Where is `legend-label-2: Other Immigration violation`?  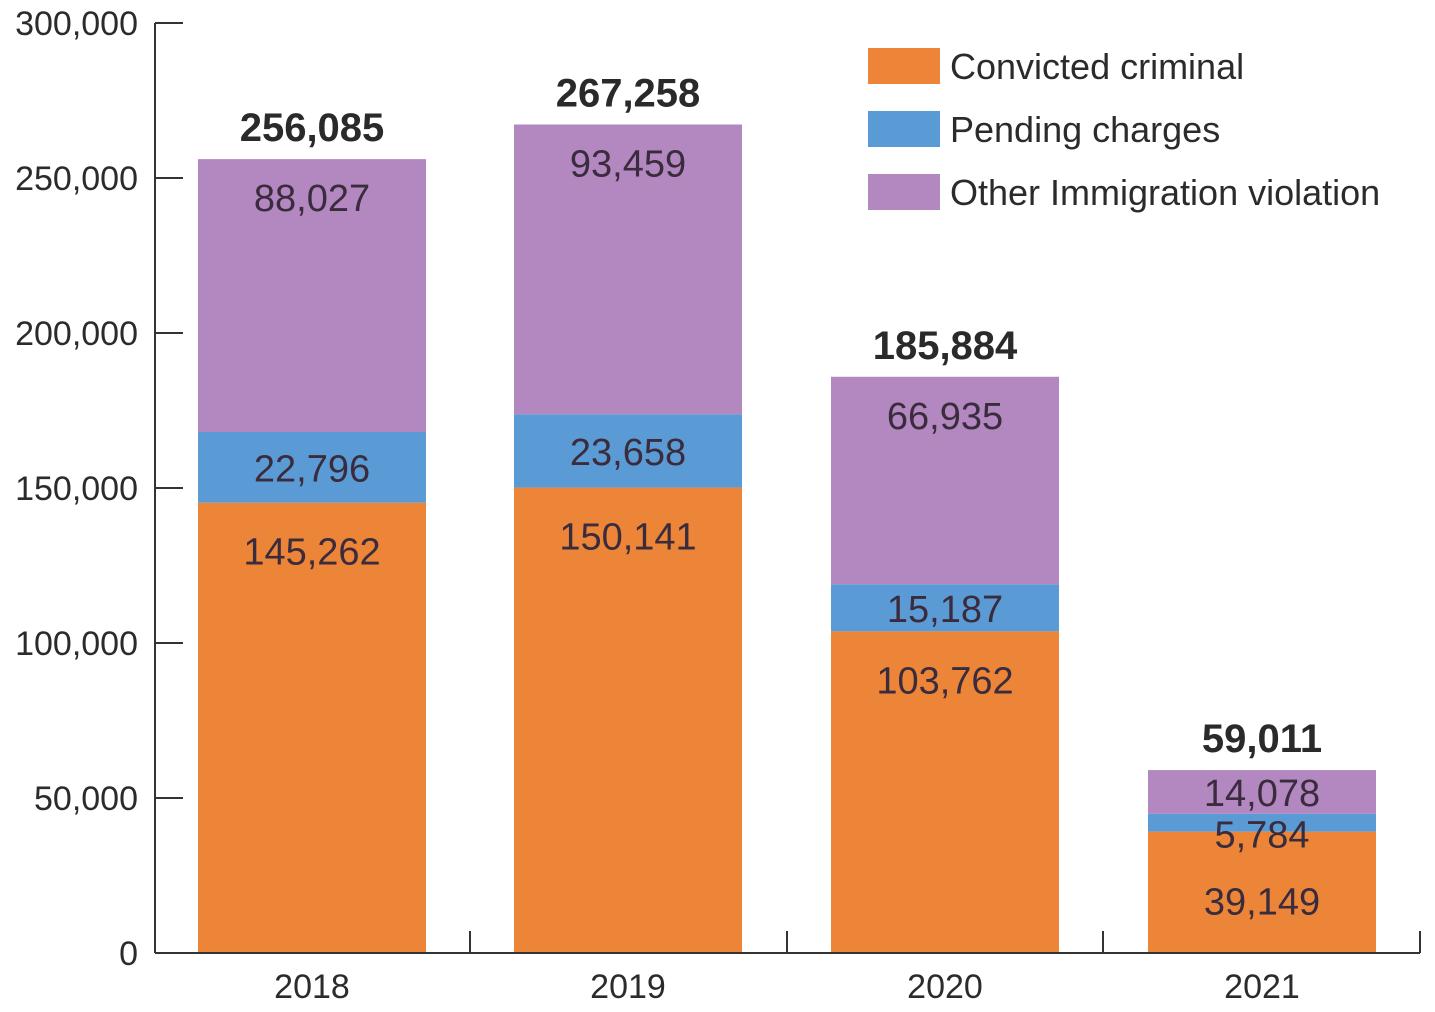 legend-label-2: Other Immigration violation is located at coordinates (1165, 192).